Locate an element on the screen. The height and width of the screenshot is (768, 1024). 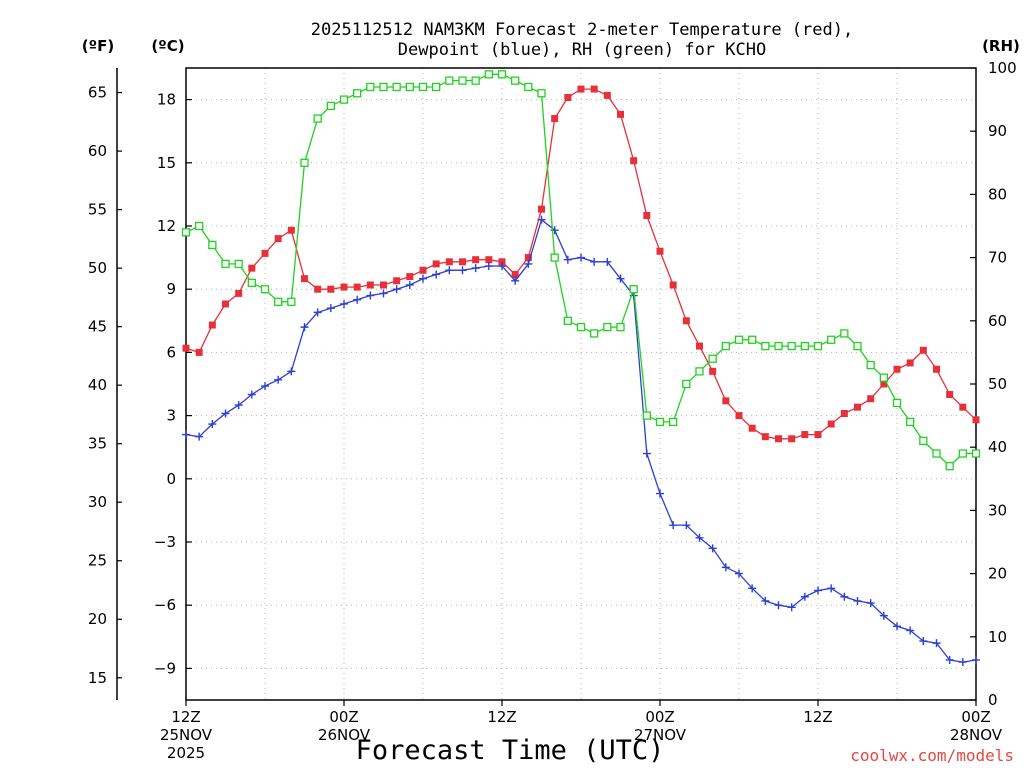
fahrenheit-tick-label: 60 is located at coordinates (97, 151).